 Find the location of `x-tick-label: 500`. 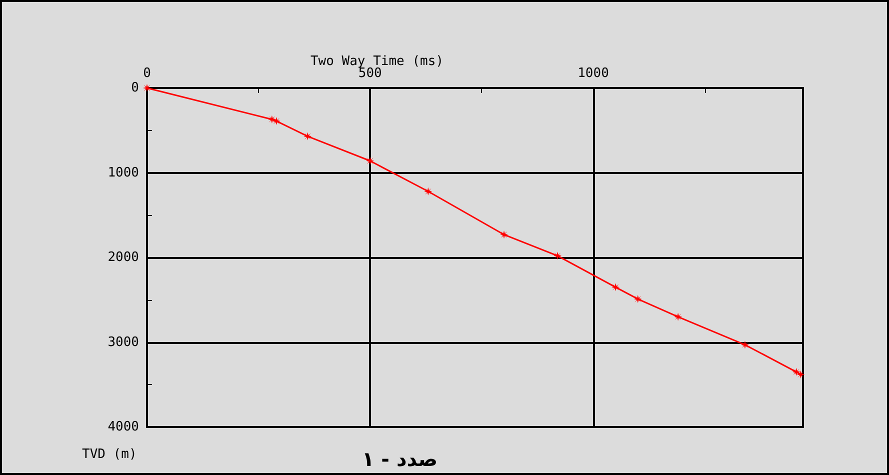

x-tick-label: 500 is located at coordinates (370, 73).